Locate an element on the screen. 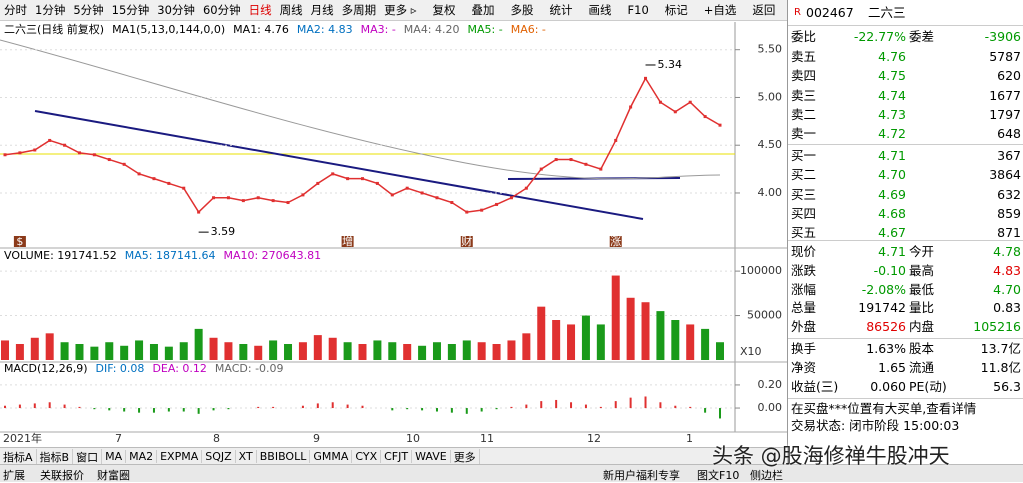  tool-button: 多股 is located at coordinates (522, 10).